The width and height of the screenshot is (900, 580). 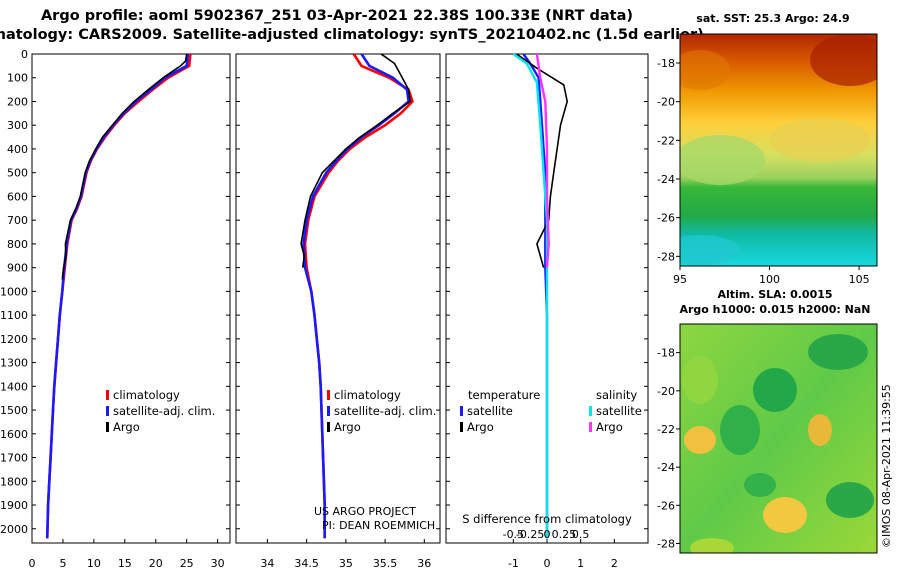 What do you see at coordinates (378, 525) in the screenshot?
I see `credit-line2: PI: DEAN ROEMMICH` at bounding box center [378, 525].